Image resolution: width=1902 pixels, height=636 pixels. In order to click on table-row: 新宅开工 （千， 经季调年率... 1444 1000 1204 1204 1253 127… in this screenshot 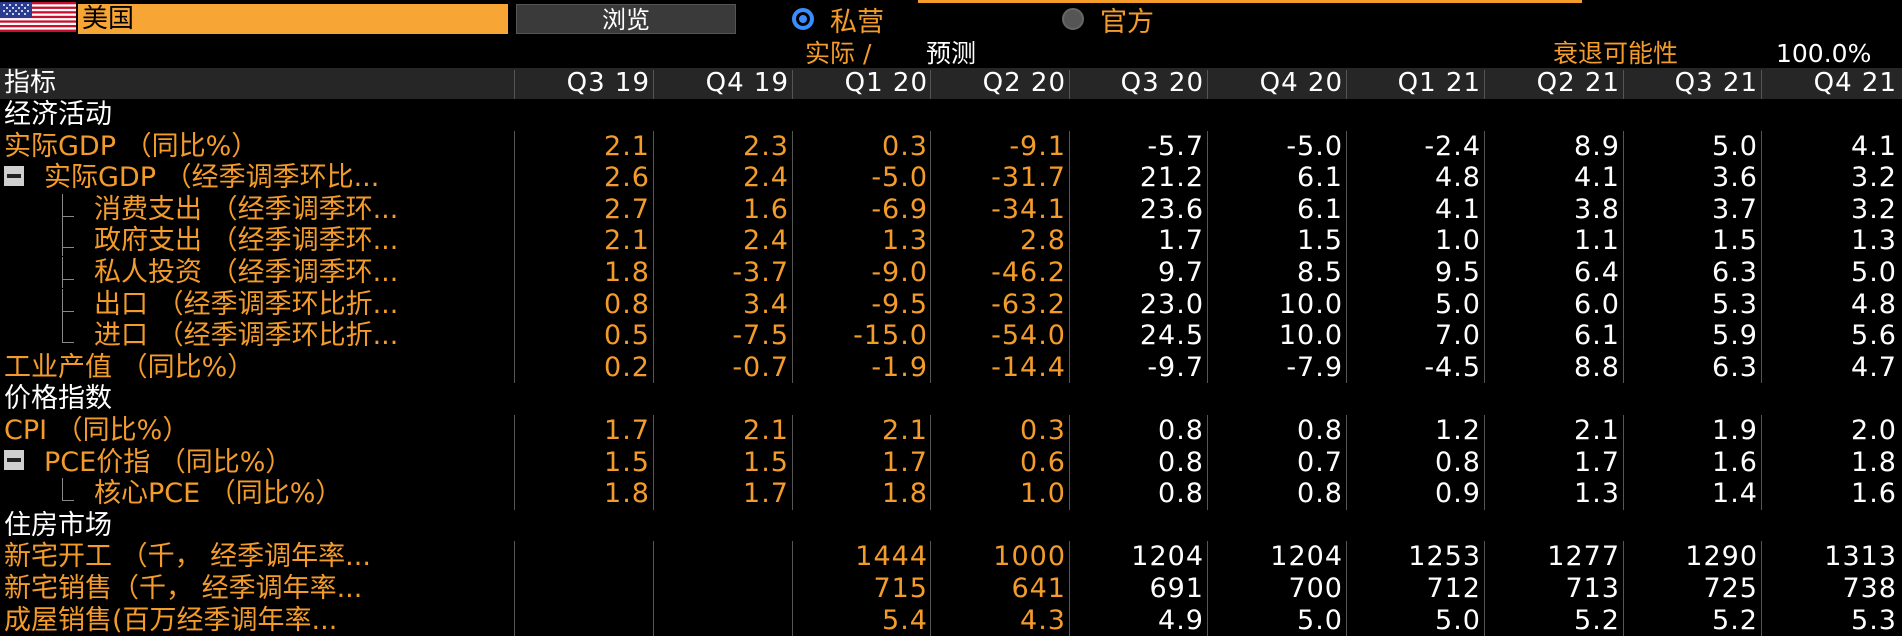, I will do `click(951, 557)`.